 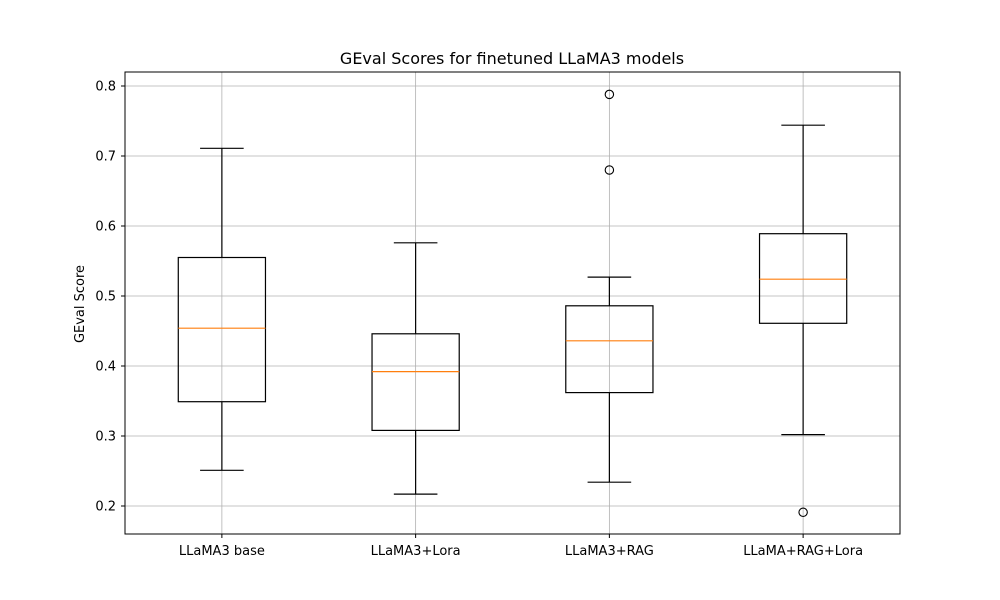 What do you see at coordinates (512, 58) in the screenshot?
I see `chart-title: GEval Scores for finetuned LLaMA3 models` at bounding box center [512, 58].